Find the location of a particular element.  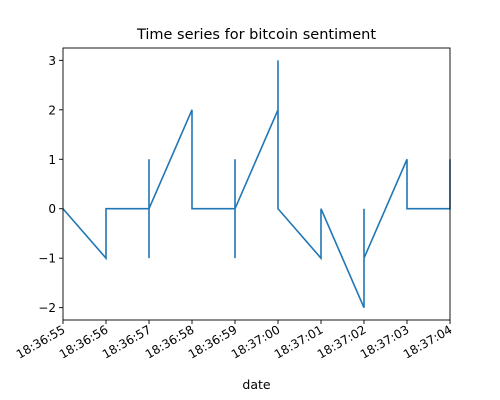

y-tick-label: −2 is located at coordinates (47, 308).